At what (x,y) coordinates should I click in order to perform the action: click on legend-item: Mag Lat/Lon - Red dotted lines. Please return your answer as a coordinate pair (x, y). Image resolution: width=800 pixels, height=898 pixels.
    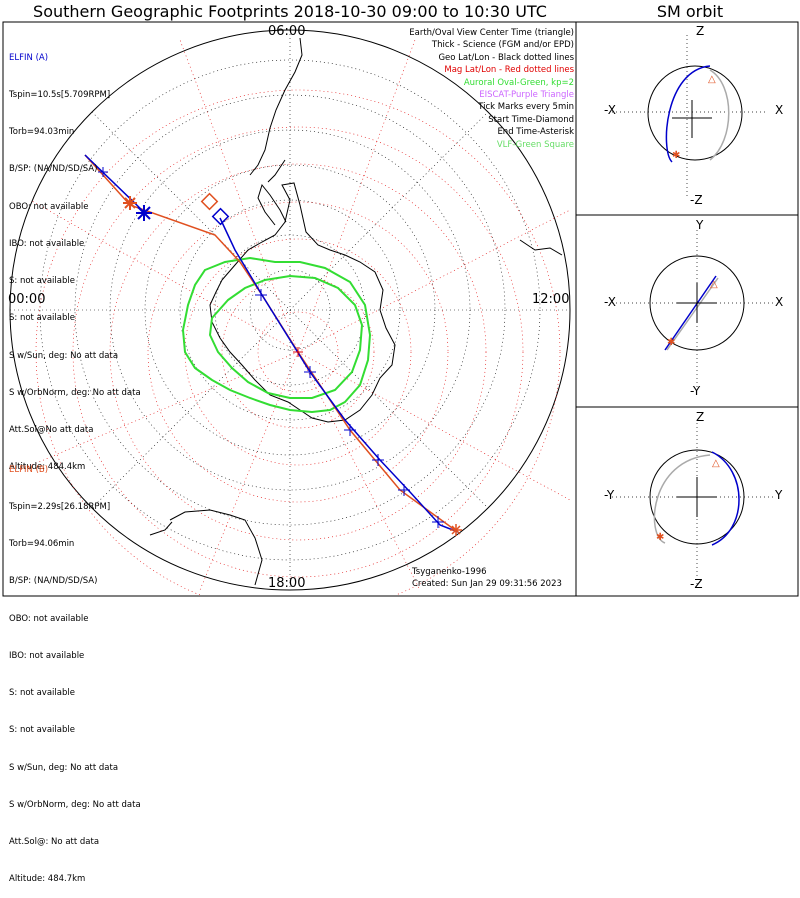
    Looking at the image, I should click on (509, 70).